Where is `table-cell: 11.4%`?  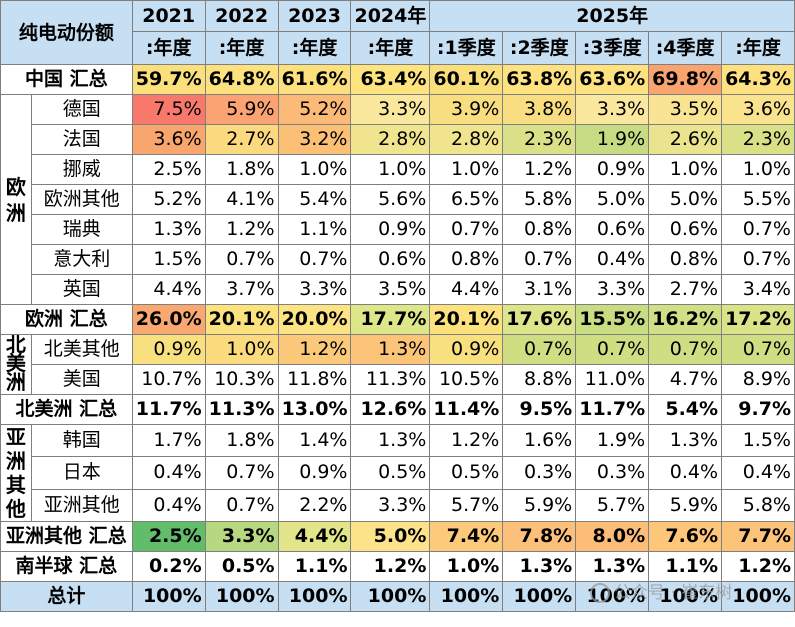 table-cell: 11.4% is located at coordinates (466, 409).